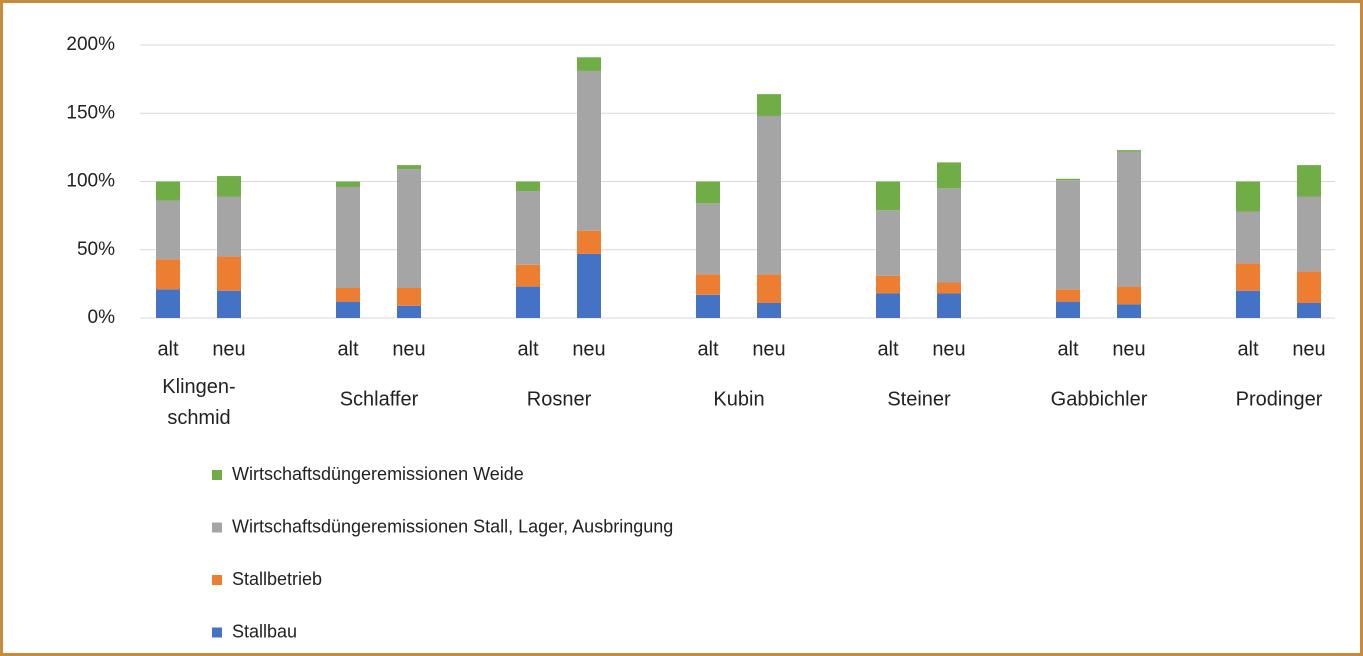 Image resolution: width=1363 pixels, height=656 pixels. Describe the element at coordinates (379, 399) in the screenshot. I see `group-label: Schlaffer` at that location.